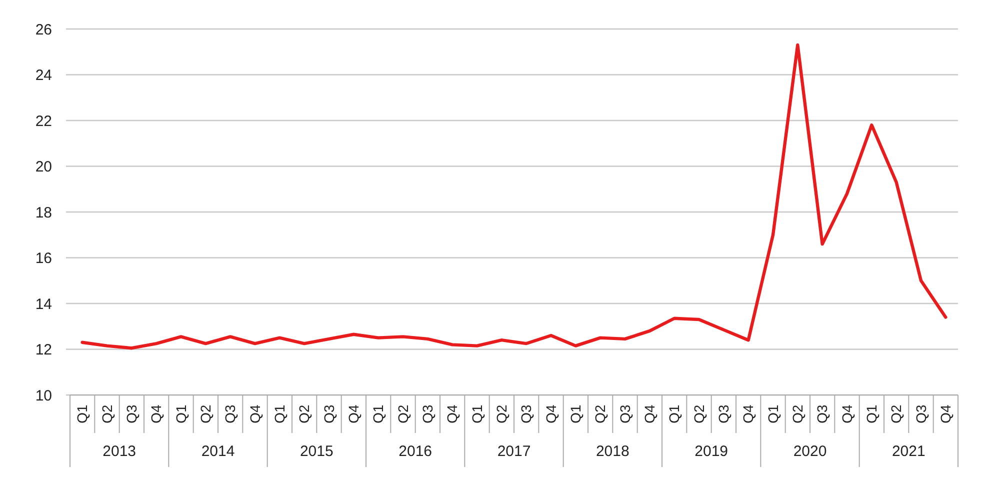 This screenshot has height=477, width=984. I want to click on y-tick-label: 12, so click(43, 350).